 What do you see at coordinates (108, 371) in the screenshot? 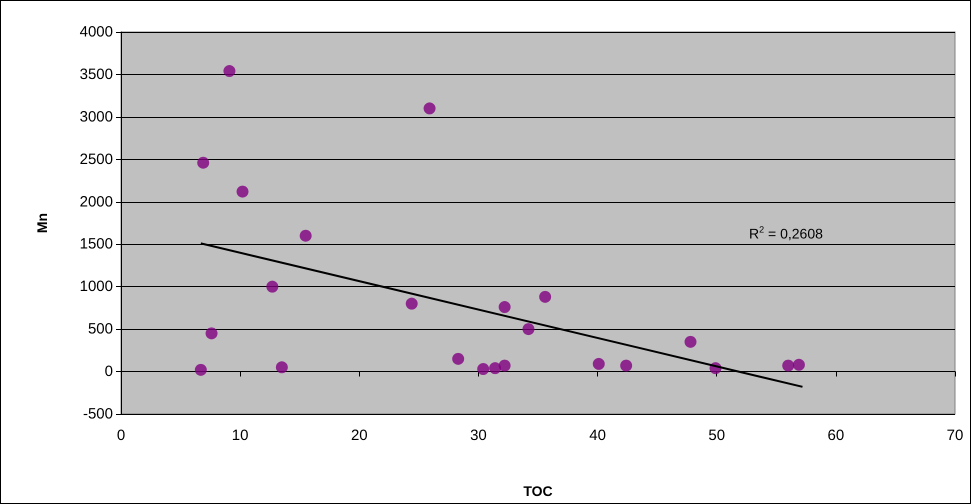
I see `y-tick-label: 0` at bounding box center [108, 371].